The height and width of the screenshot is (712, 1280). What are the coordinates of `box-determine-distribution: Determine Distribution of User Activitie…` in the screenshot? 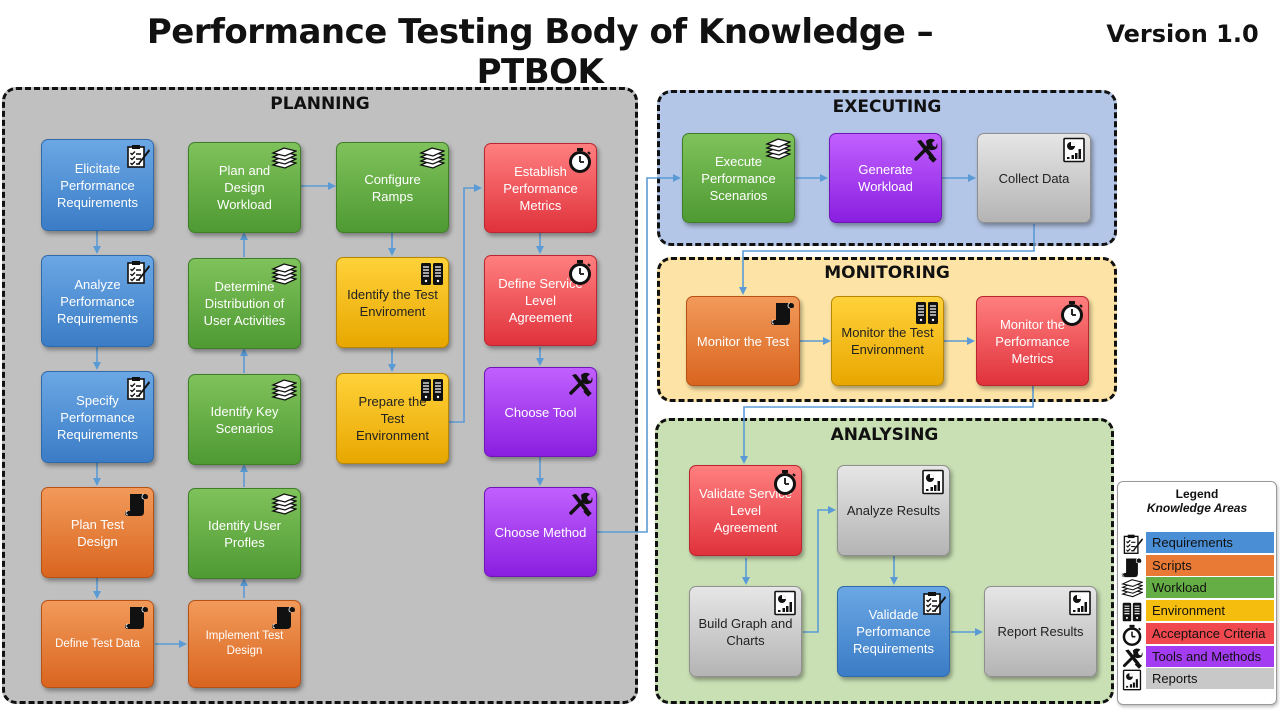 It's located at (244, 303).